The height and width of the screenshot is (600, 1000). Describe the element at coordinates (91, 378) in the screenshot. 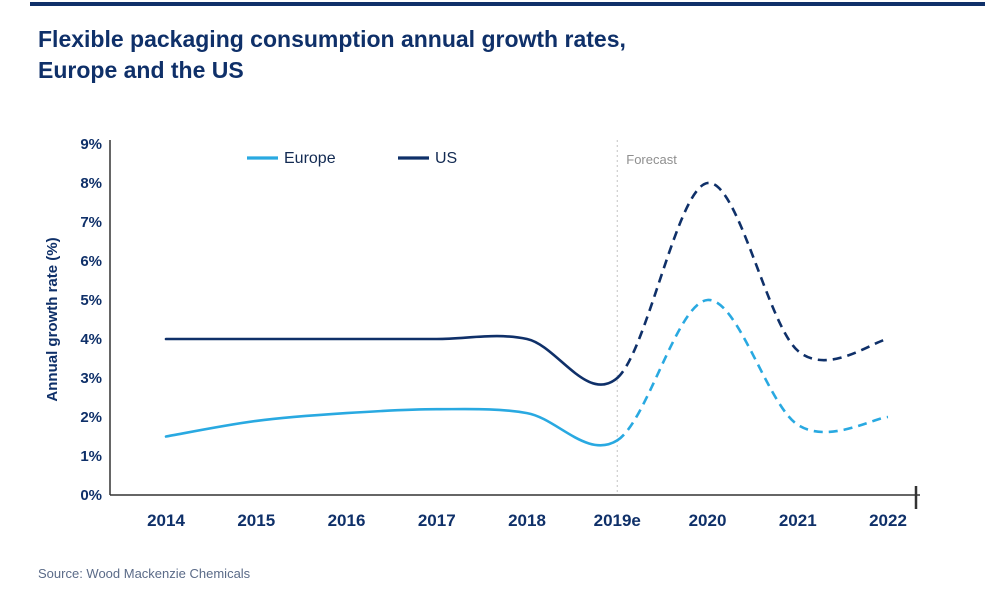

I see `y-tick-label: 3%` at that location.